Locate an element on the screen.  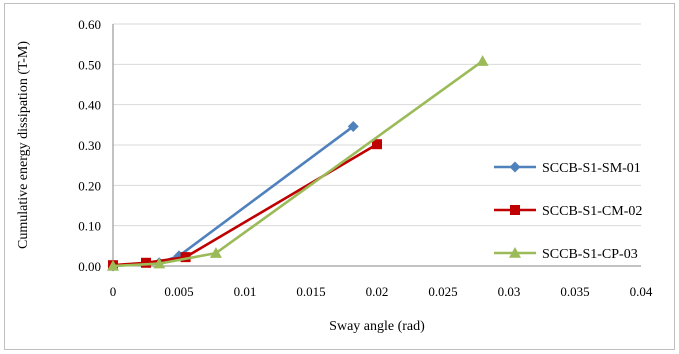
x-tick-label: 0.02 is located at coordinates (377, 291).